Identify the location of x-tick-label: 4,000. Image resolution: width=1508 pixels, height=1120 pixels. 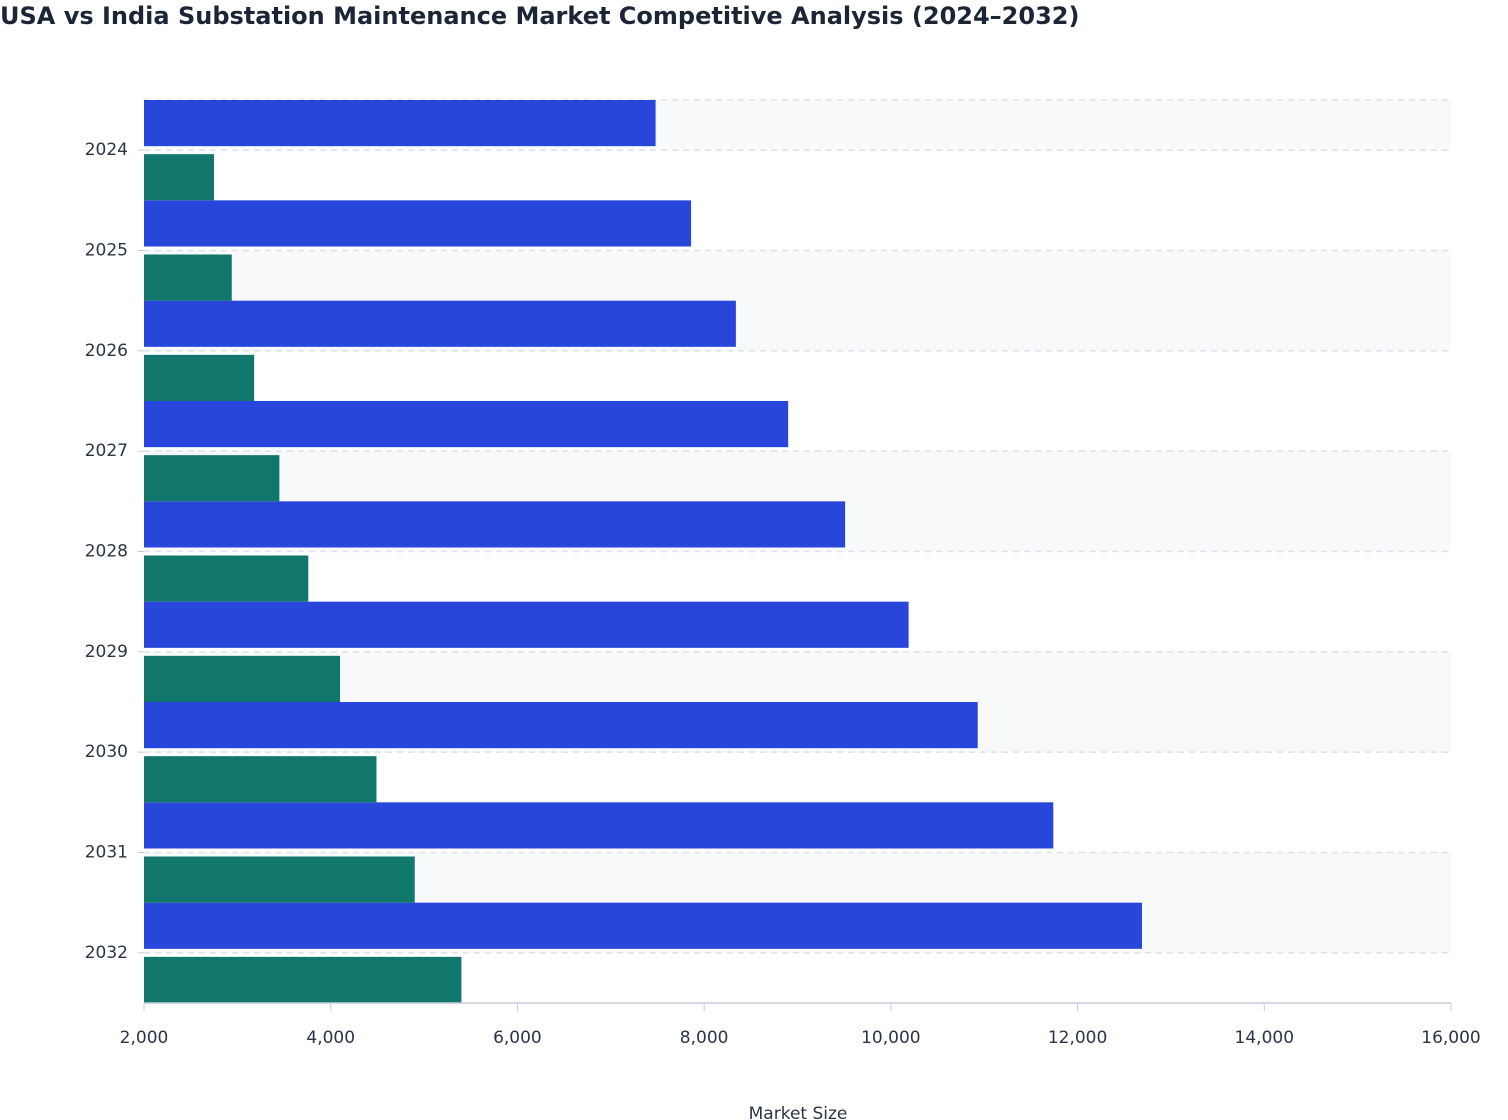
(330, 1038).